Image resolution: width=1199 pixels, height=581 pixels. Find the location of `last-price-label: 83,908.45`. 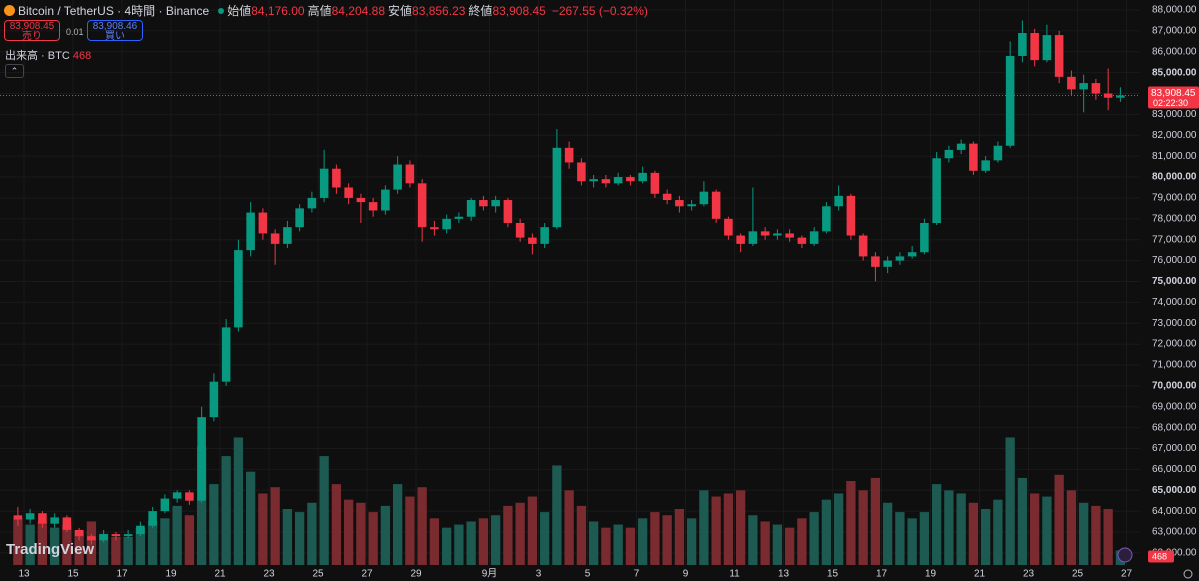

last-price-label: 83,908.45 is located at coordinates (1173, 93).